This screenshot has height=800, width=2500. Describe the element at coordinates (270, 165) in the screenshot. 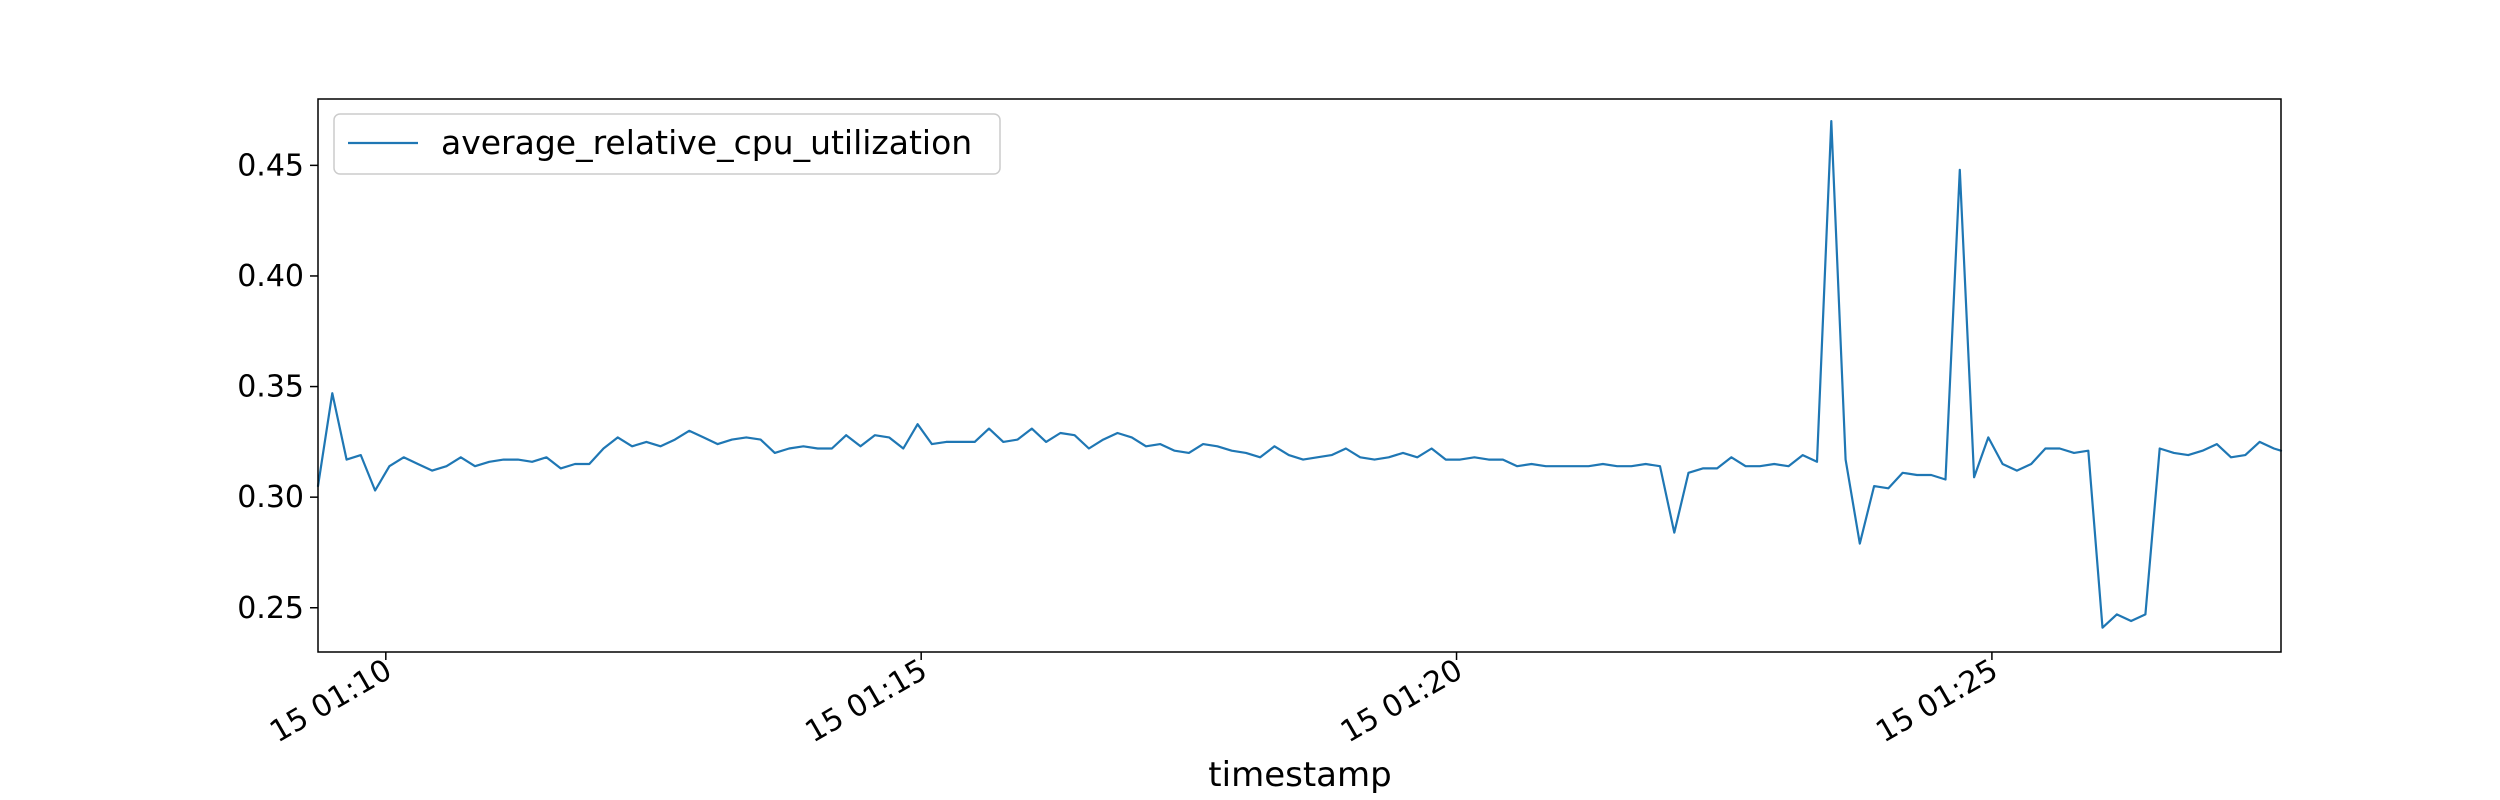

I see `y-tick-label: 0.45` at that location.